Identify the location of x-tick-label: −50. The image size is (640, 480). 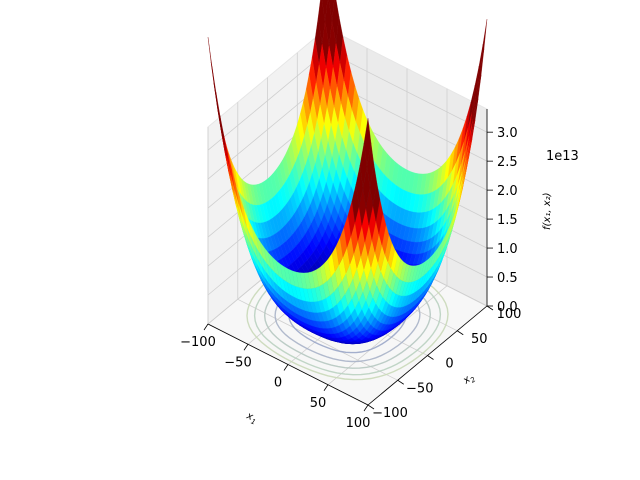
(237, 362).